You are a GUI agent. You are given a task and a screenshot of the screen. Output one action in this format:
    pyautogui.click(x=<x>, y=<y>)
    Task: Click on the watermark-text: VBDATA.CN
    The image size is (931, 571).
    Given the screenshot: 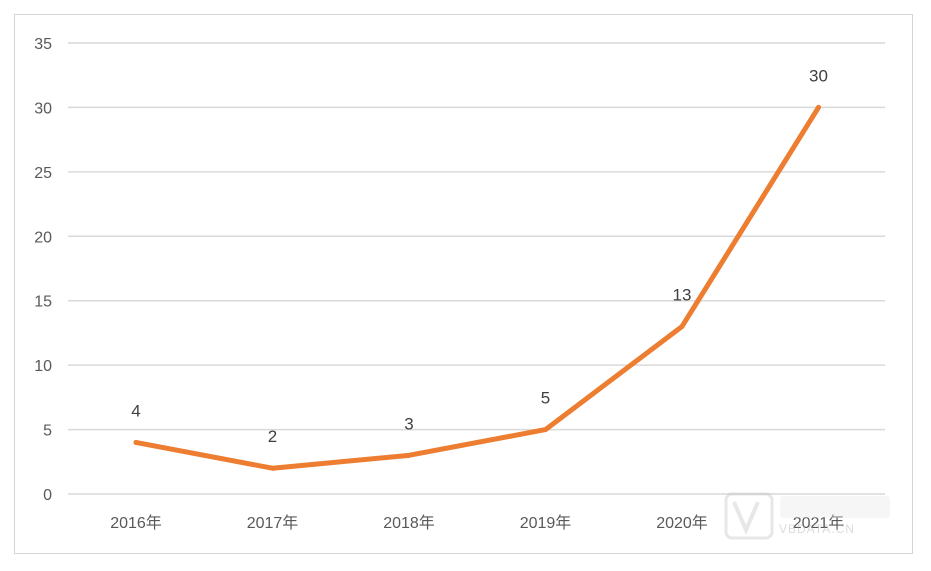 What is the action you would take?
    pyautogui.click(x=817, y=529)
    